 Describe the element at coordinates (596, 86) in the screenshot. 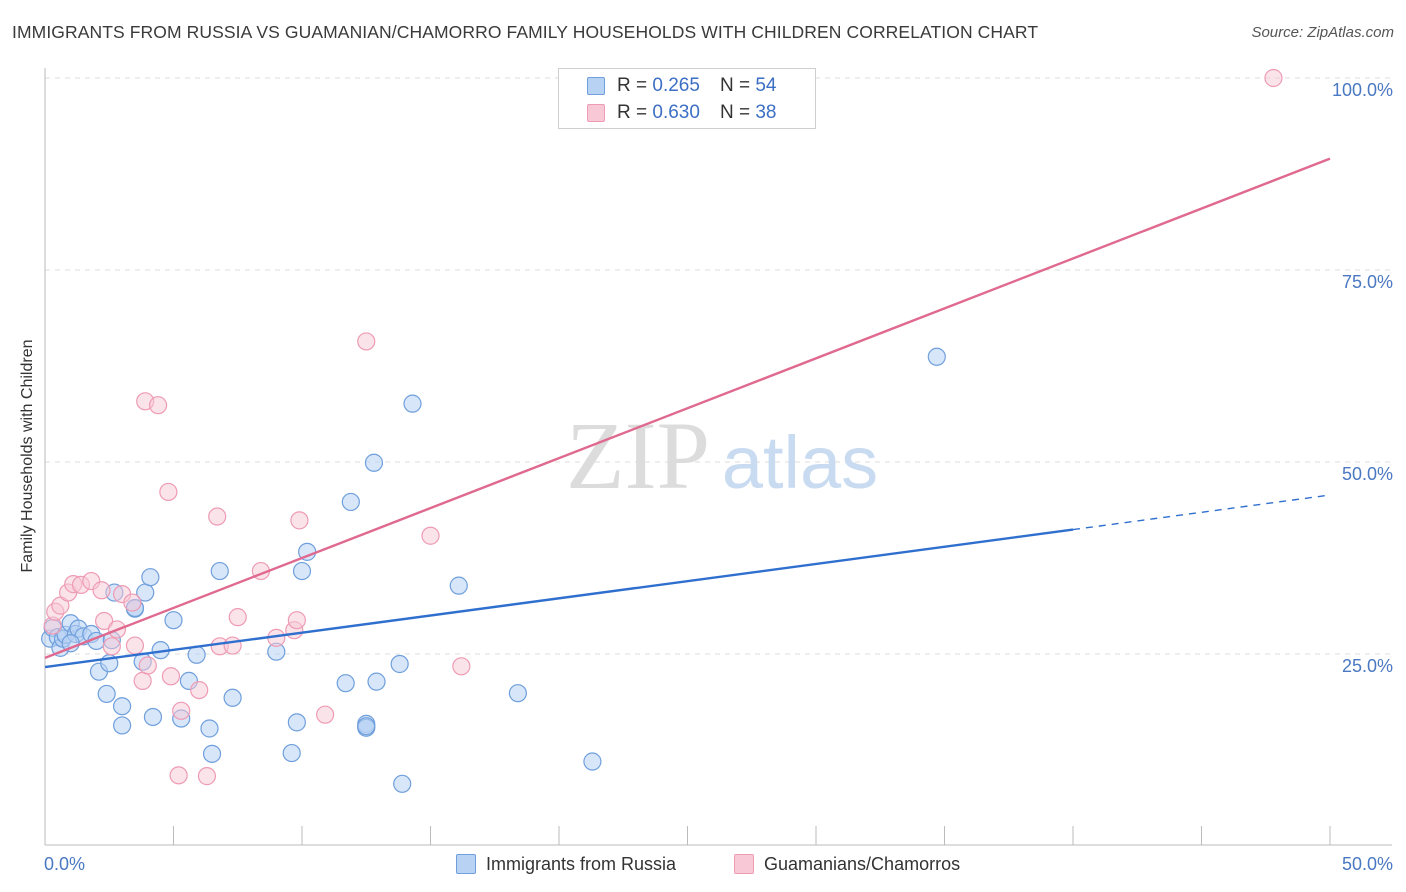

I see `legend-swatch-russia` at that location.